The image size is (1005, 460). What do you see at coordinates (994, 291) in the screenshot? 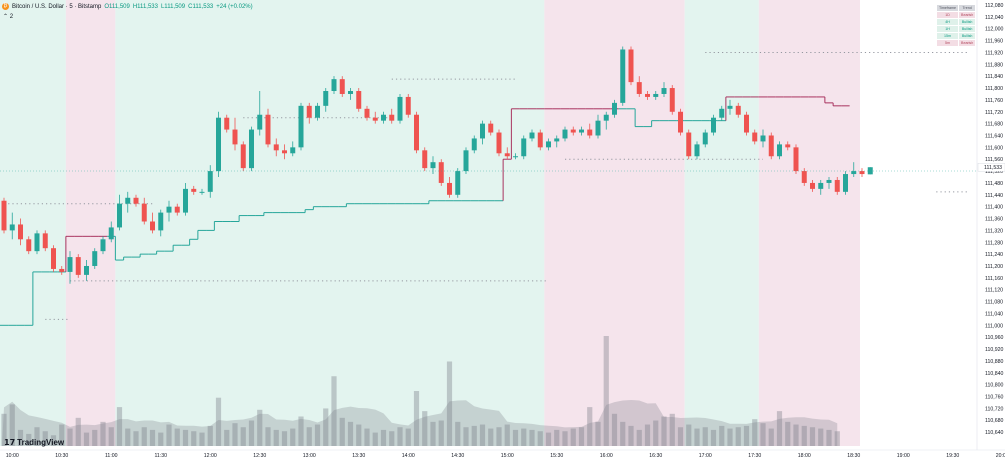
I see `price-tick-label: 111,120` at bounding box center [994, 291].